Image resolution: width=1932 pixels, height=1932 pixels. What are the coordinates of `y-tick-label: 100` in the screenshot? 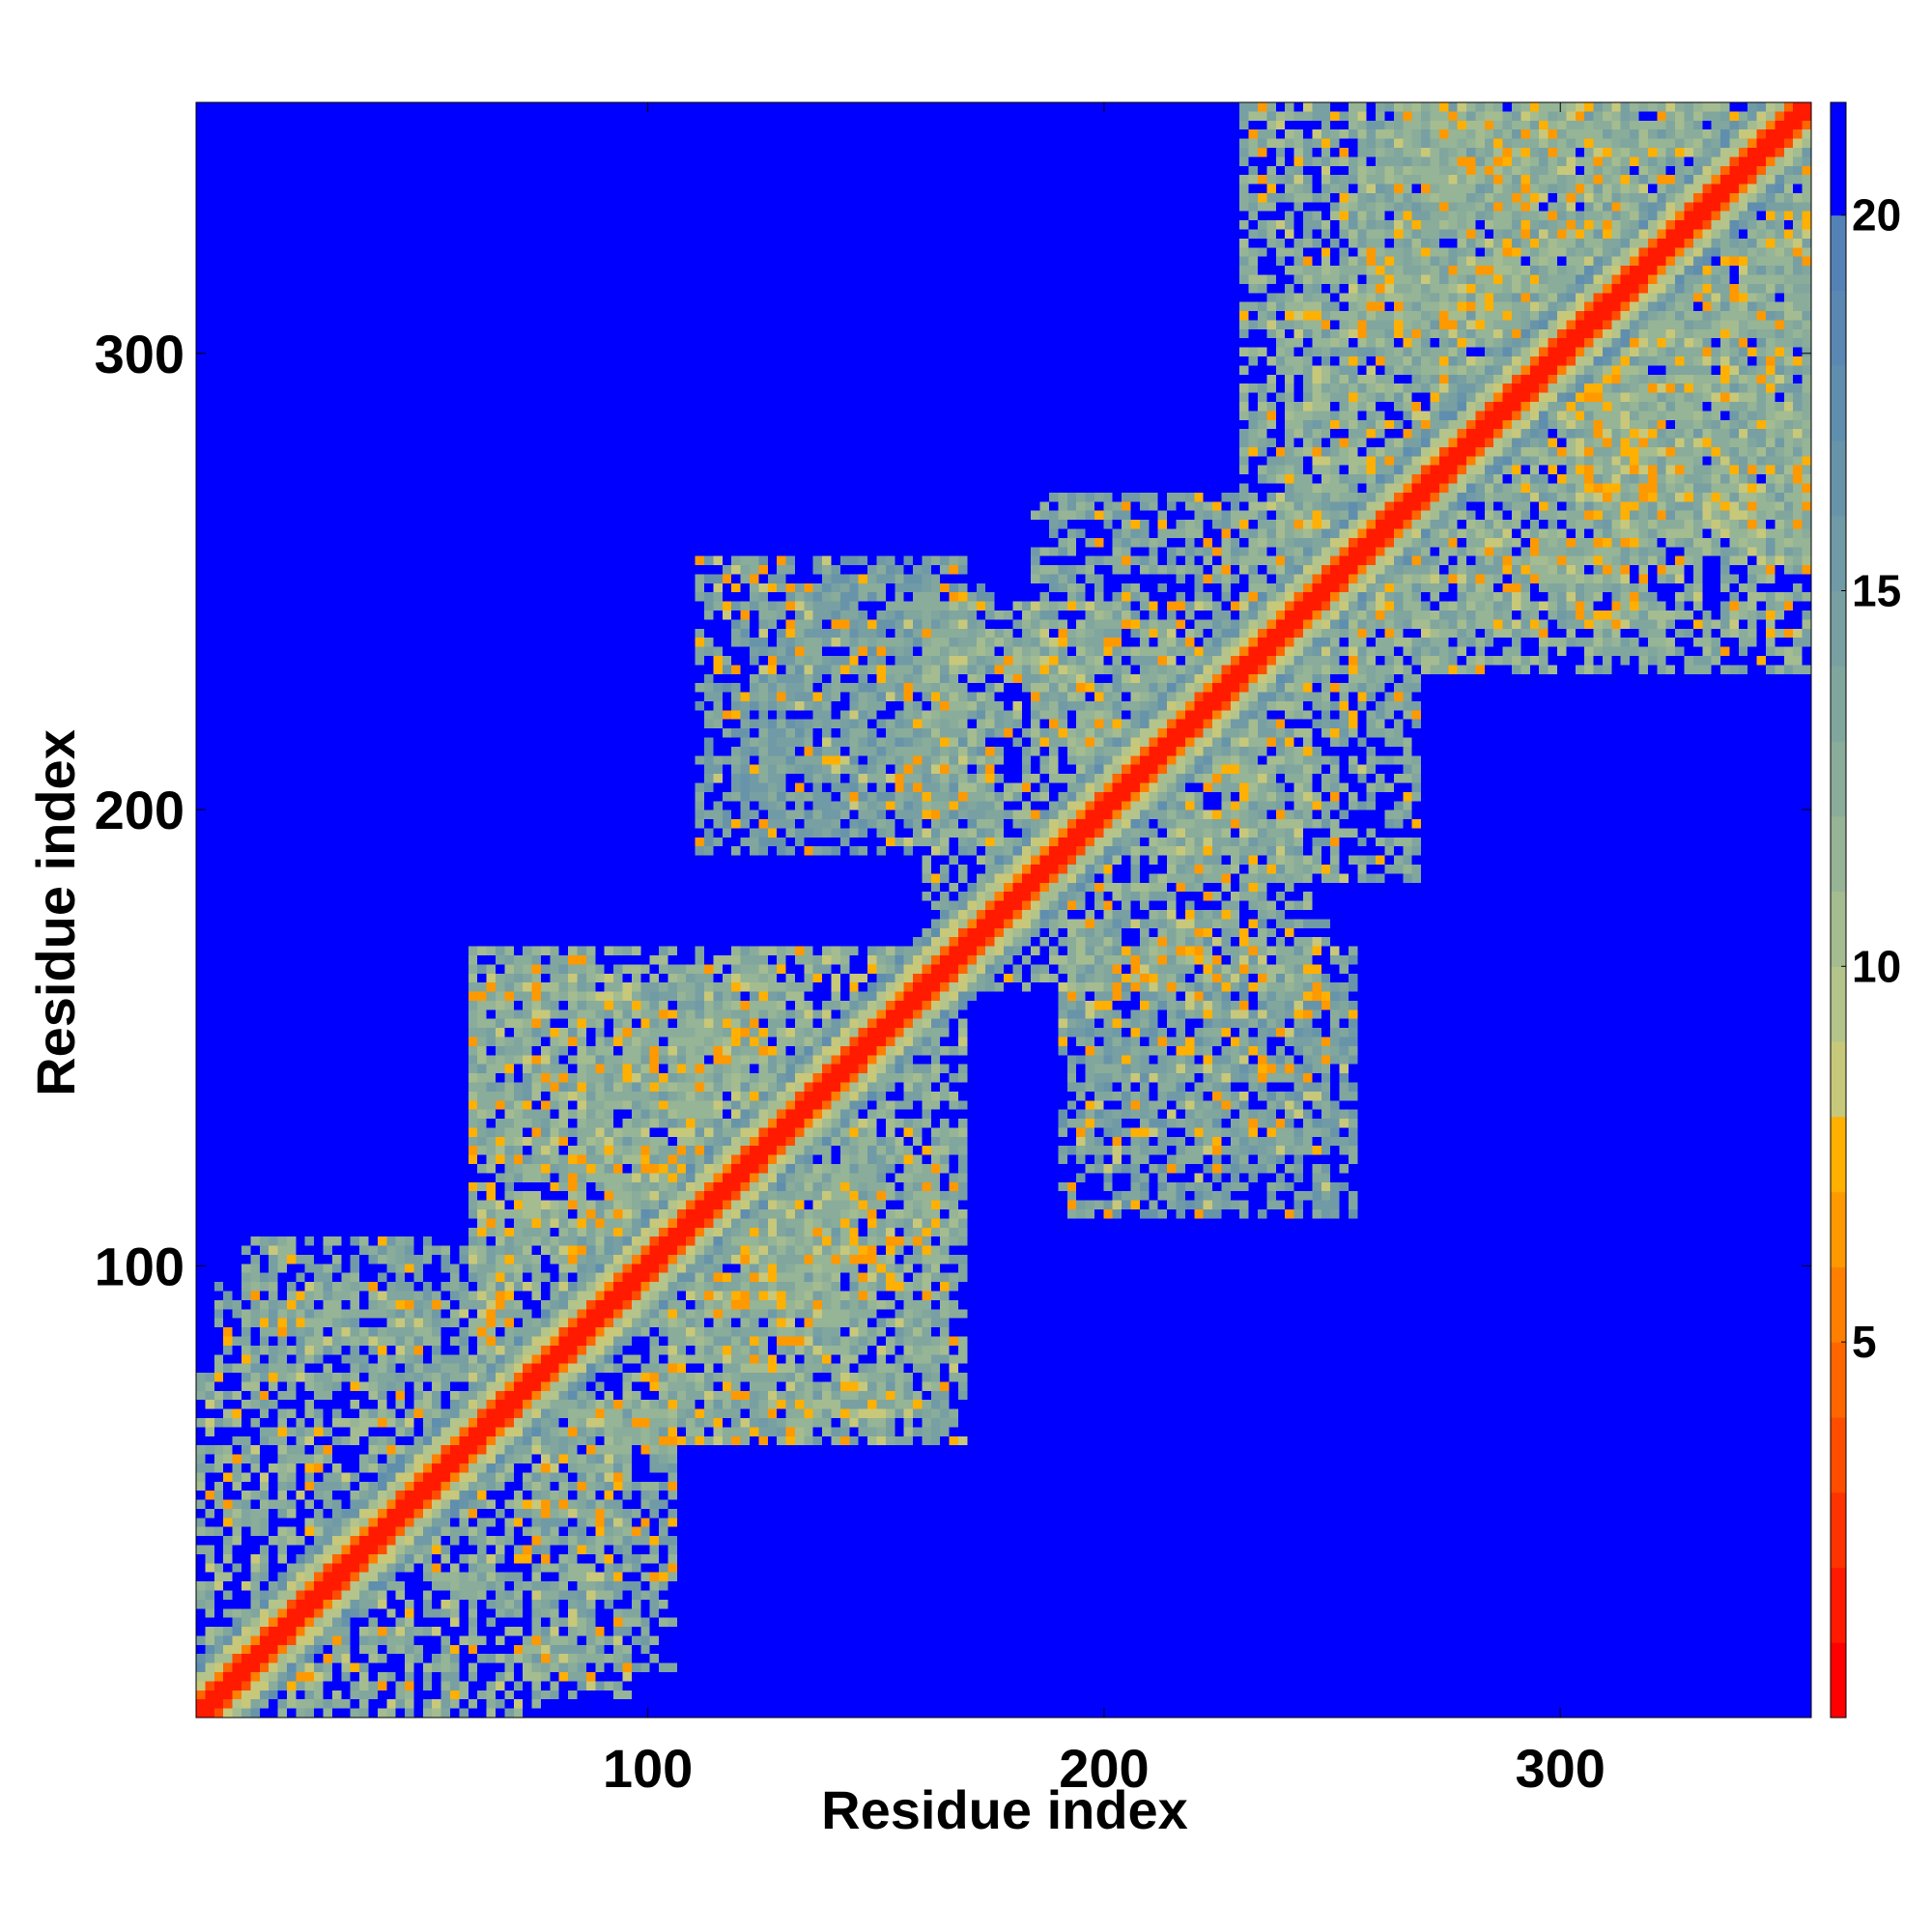 It's located at (140, 1266).